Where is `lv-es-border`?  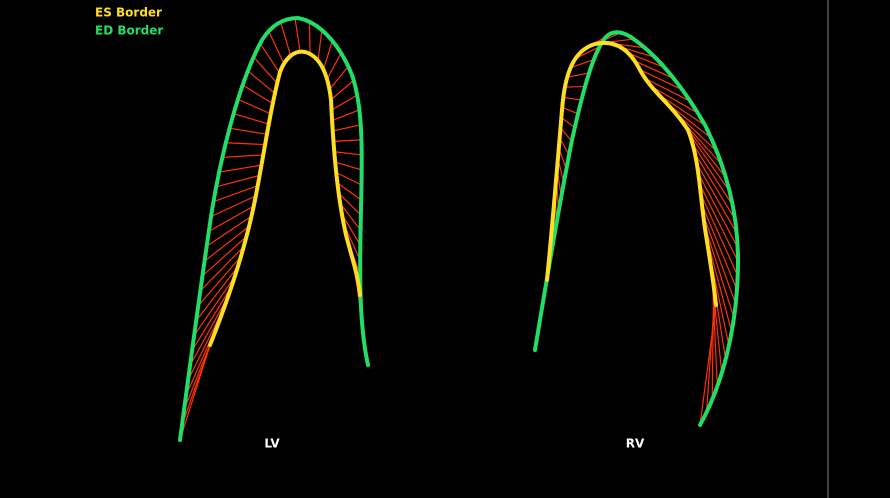
lv-es-border is located at coordinates (285, 198).